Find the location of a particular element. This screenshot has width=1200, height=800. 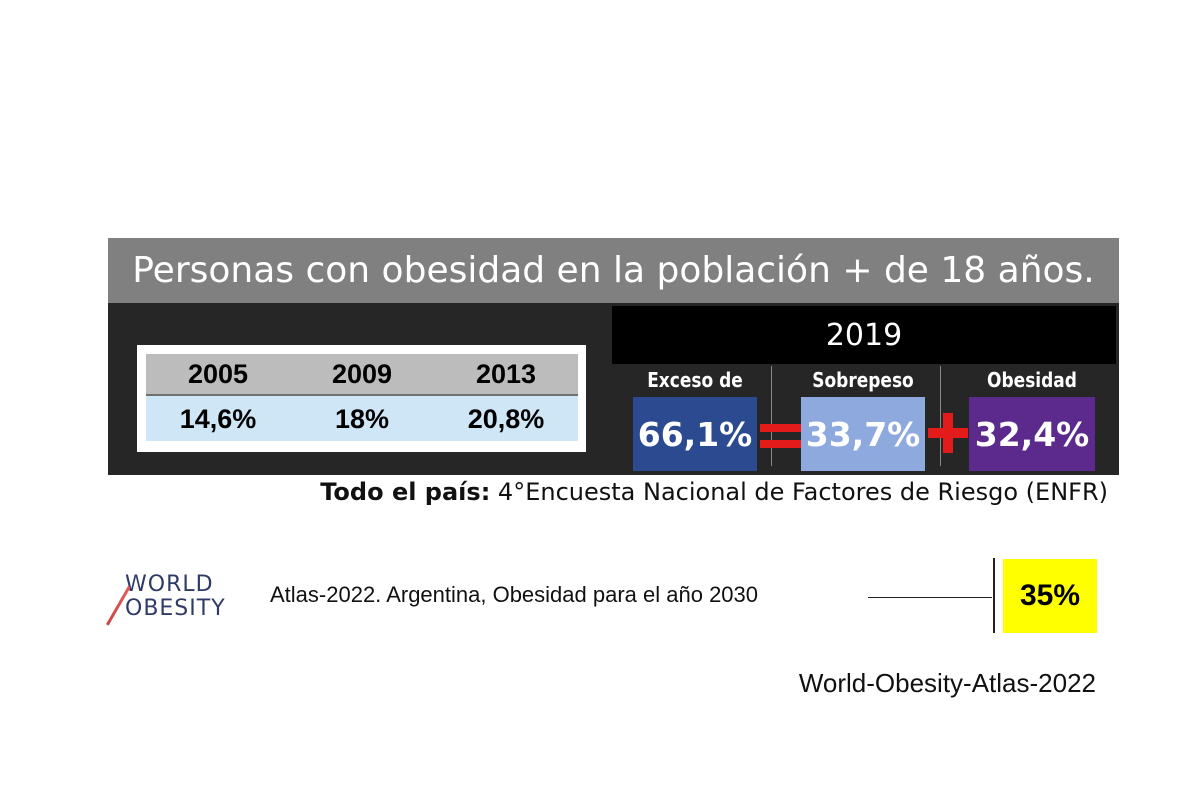

footer-source: World-Obesity-Atlas-2022 is located at coordinates (947, 683).